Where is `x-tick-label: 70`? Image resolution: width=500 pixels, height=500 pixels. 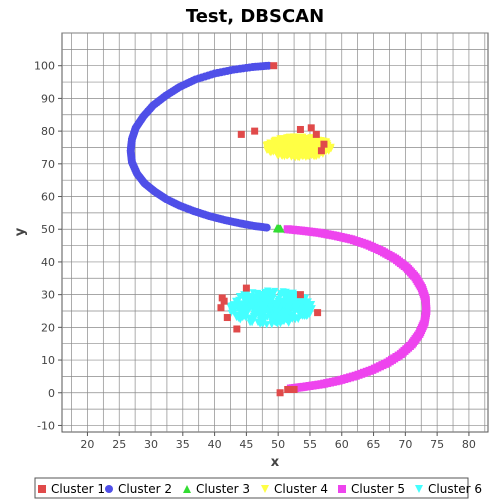
x-tick-label: 70 is located at coordinates (405, 444).